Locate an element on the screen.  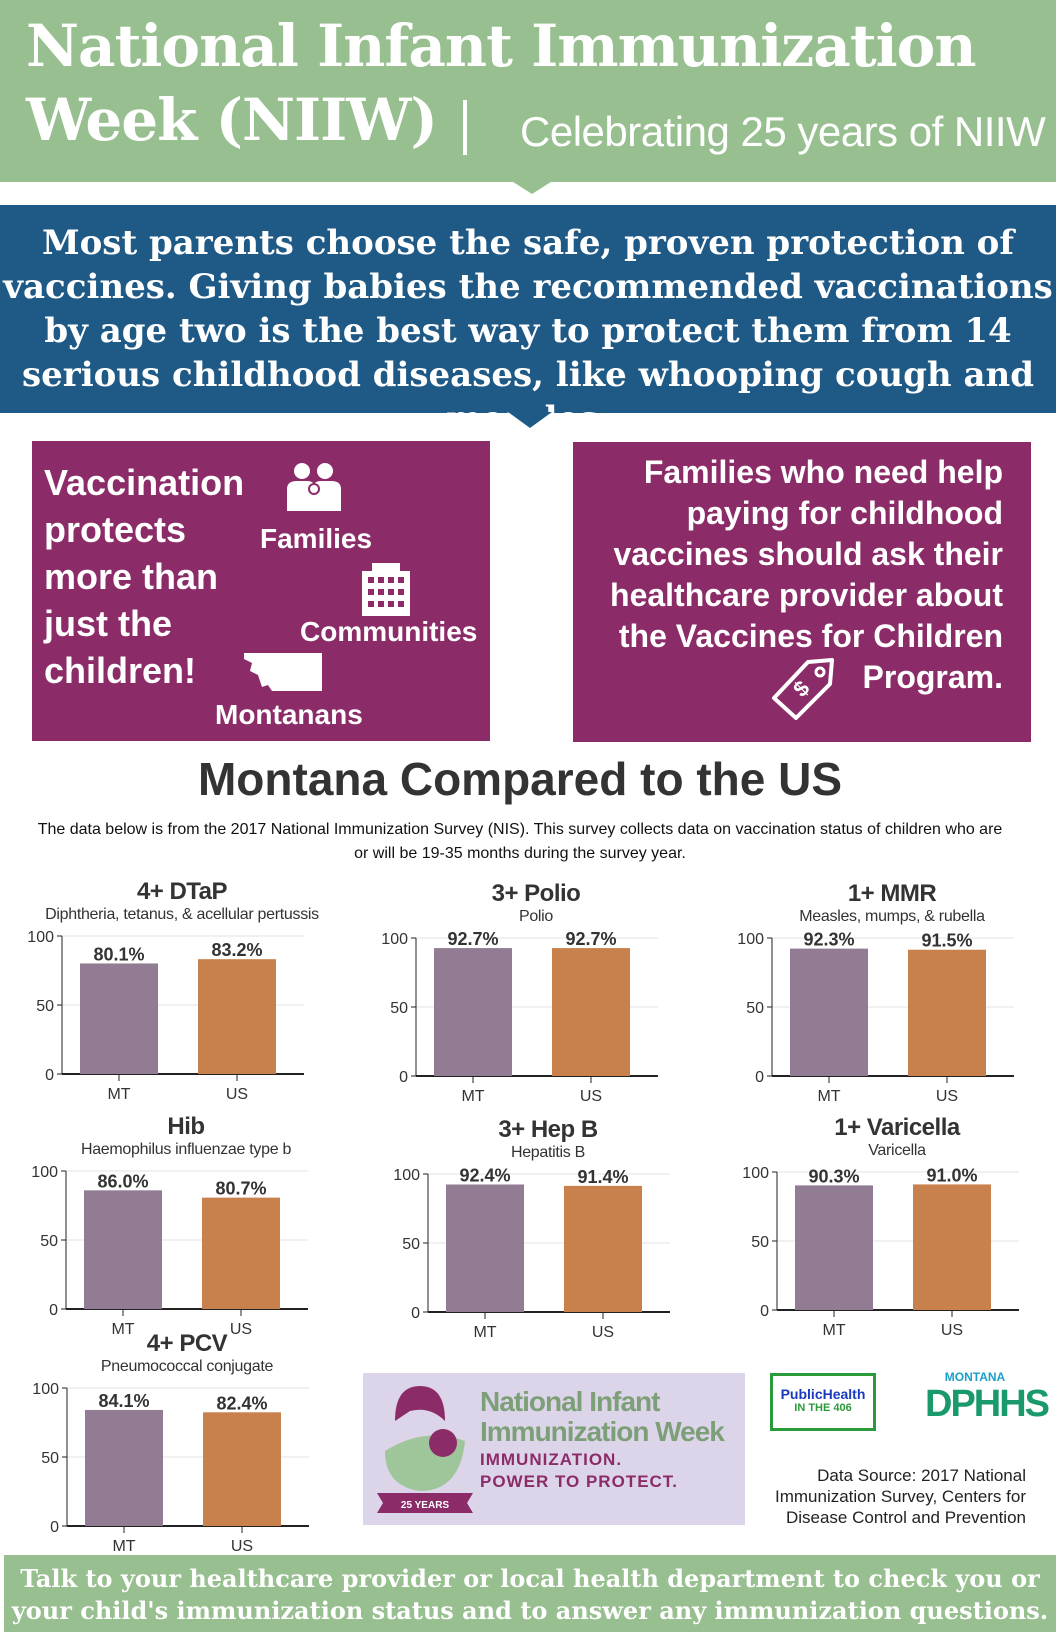
logo-tagline: IMMUNIZATION. POWER TO PROTECT. is located at coordinates (579, 1471).